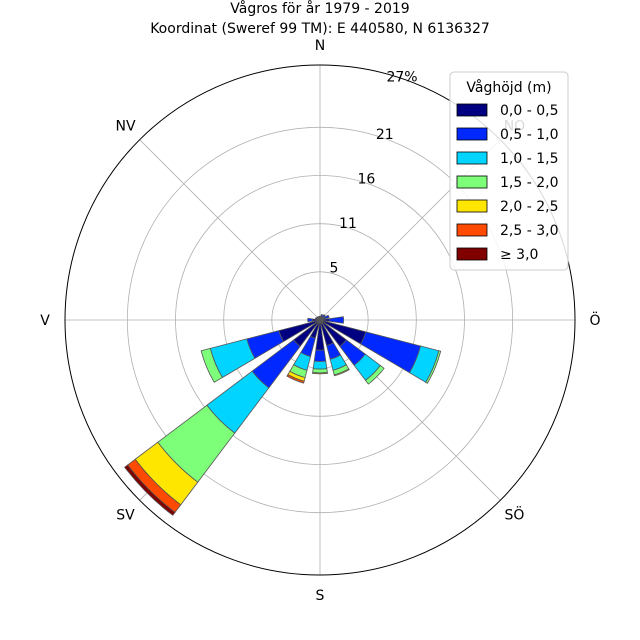 This screenshot has width=640, height=640. Describe the element at coordinates (529, 111) in the screenshot. I see `legend-label: 0,0 - 0,5` at that location.